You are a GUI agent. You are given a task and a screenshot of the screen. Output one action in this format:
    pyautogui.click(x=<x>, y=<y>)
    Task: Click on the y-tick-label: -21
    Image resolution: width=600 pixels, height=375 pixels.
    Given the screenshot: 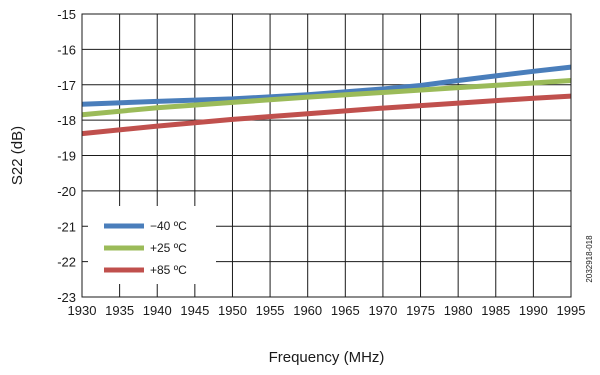 What is the action you would take?
    pyautogui.click(x=66, y=226)
    